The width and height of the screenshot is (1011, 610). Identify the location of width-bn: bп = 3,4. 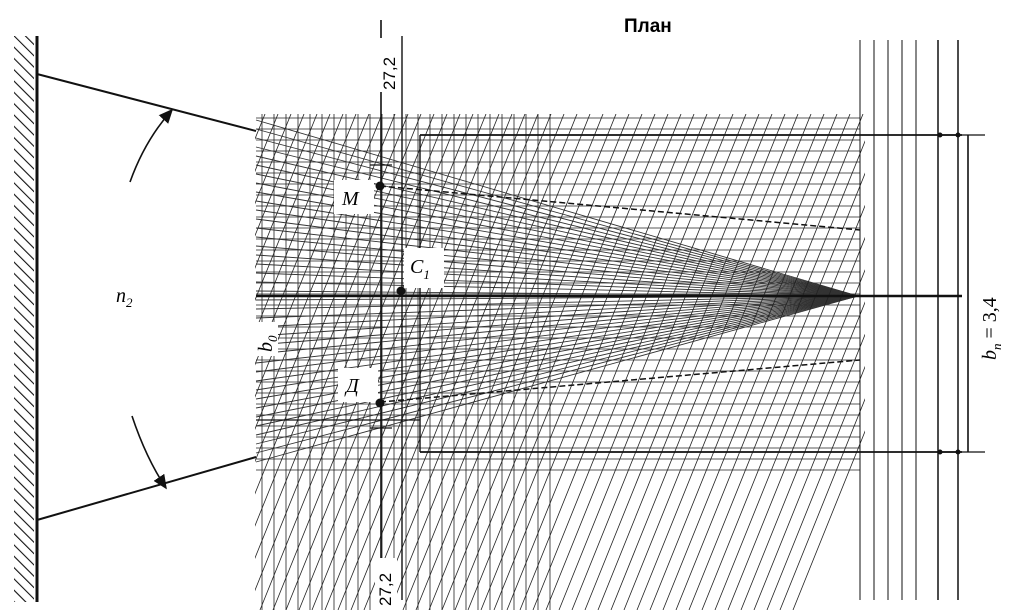
(991, 317).